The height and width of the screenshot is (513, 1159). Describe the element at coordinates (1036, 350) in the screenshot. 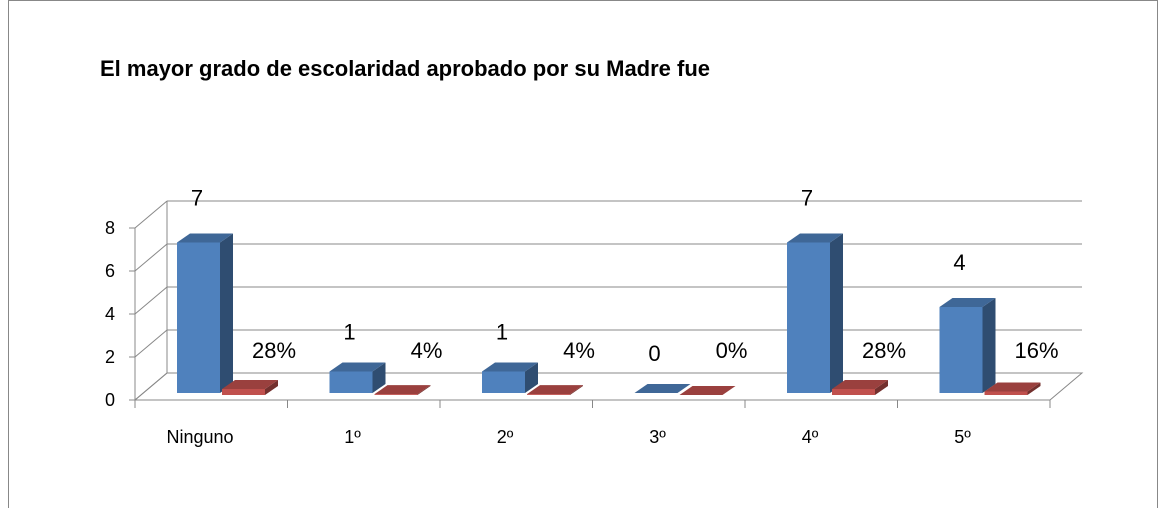

I see `data-label: 16%` at that location.